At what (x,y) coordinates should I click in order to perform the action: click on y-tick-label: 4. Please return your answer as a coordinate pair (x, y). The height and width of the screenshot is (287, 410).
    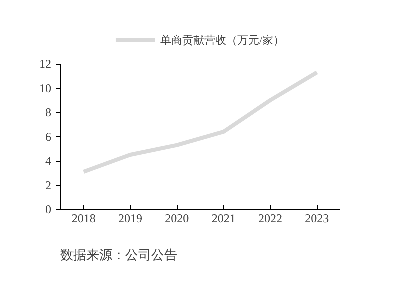
    Looking at the image, I should click on (49, 161).